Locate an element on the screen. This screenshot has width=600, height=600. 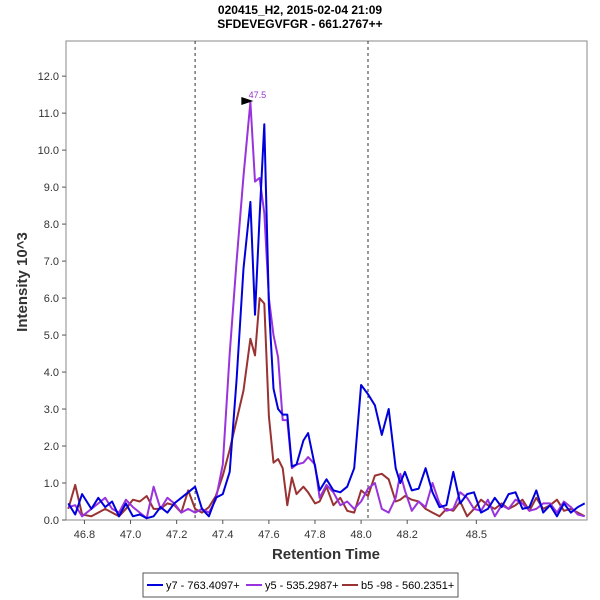
legend-box is located at coordinates (300, 585).